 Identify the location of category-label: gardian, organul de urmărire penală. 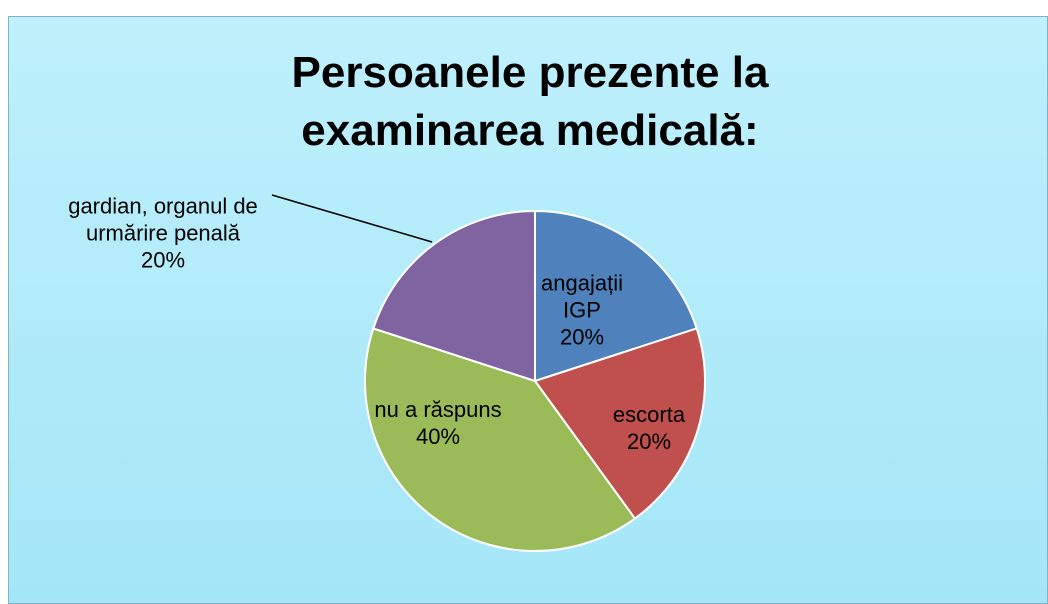
(163, 219).